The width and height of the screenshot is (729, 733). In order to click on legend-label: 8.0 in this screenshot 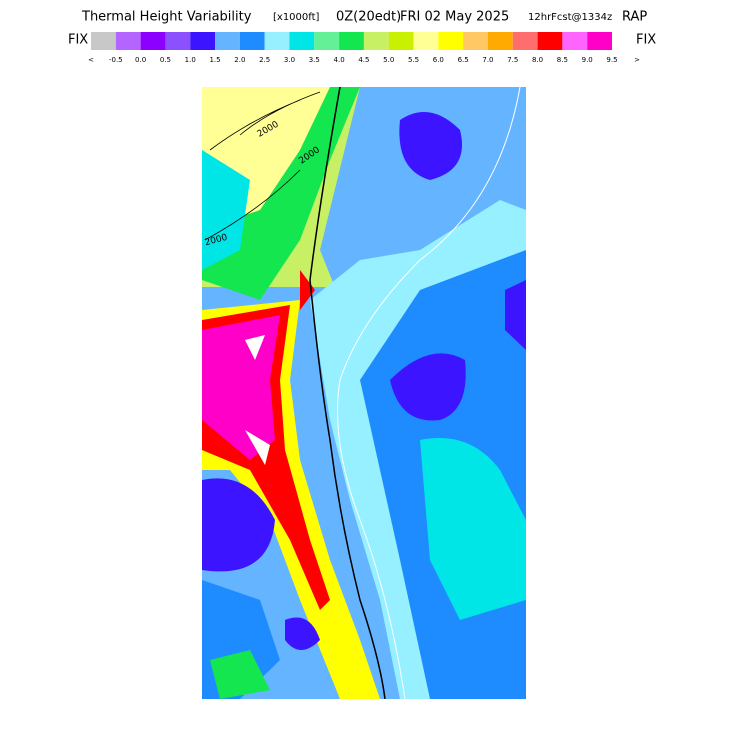, I will do `click(537, 60)`.